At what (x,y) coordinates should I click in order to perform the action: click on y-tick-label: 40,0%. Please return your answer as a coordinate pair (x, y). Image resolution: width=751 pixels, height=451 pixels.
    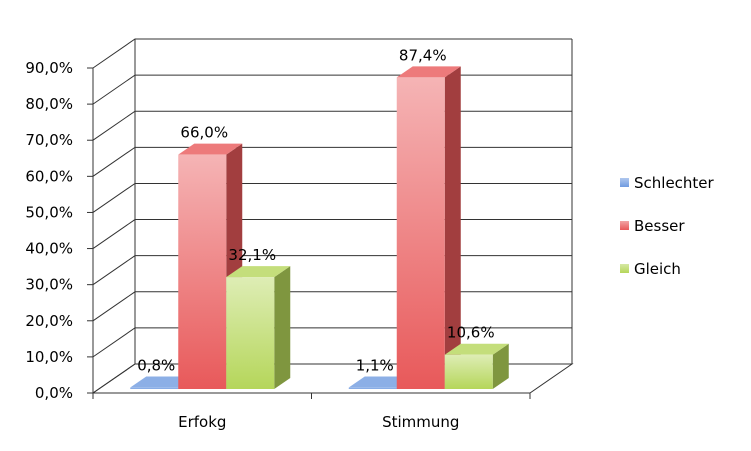
    Looking at the image, I should click on (49, 249).